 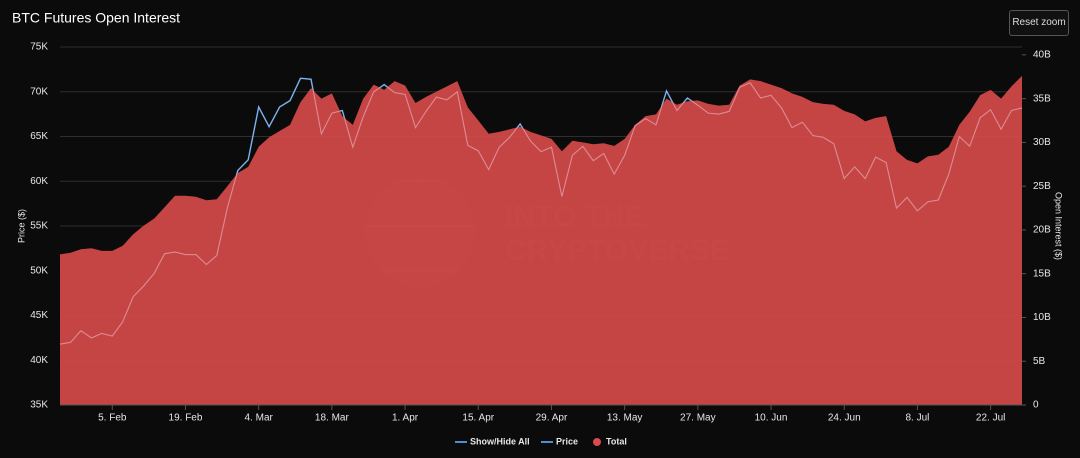 I want to click on y2-tick-label: 10B, so click(x=1042, y=317).